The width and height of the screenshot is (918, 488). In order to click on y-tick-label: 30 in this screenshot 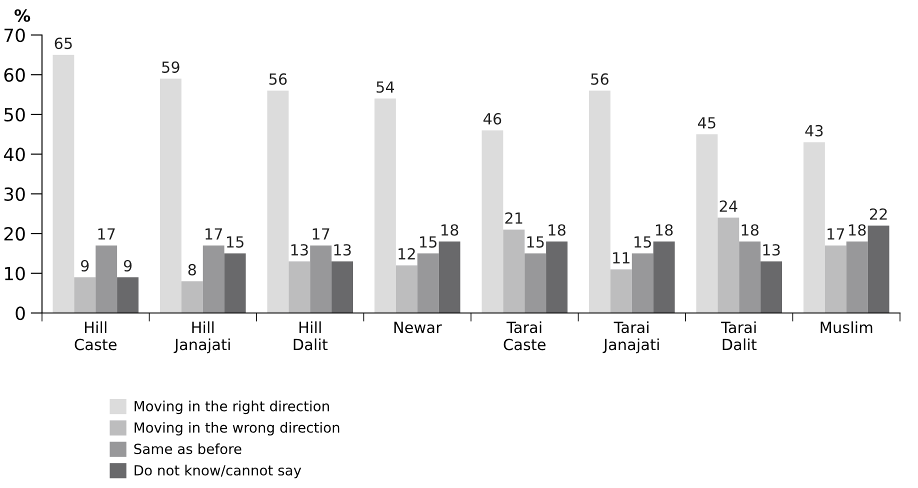, I will do `click(14, 194)`.